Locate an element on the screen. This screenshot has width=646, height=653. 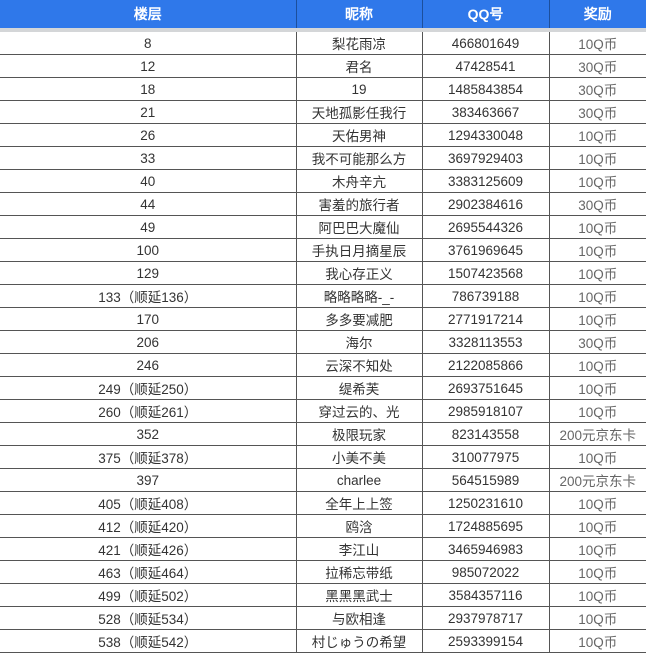
cell-nickname: charlee is located at coordinates (359, 480).